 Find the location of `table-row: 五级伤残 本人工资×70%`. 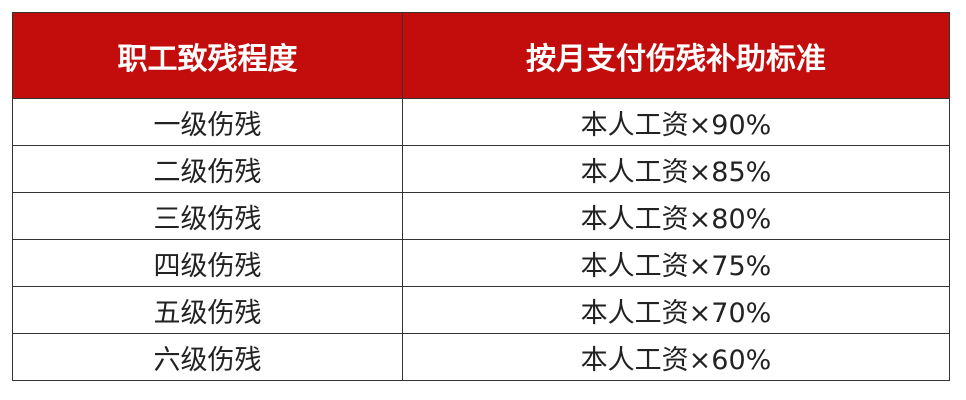

table-row: 五级伤残 本人工资×70% is located at coordinates (481, 310).